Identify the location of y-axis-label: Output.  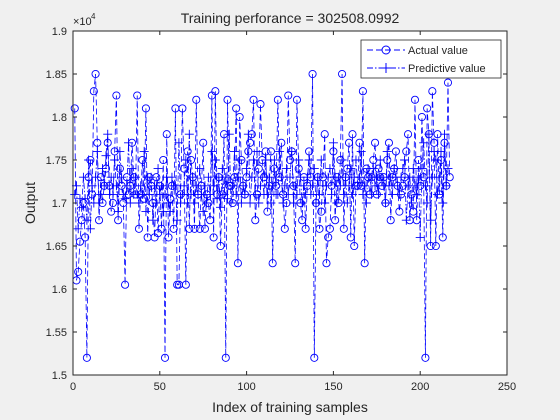
(30, 203).